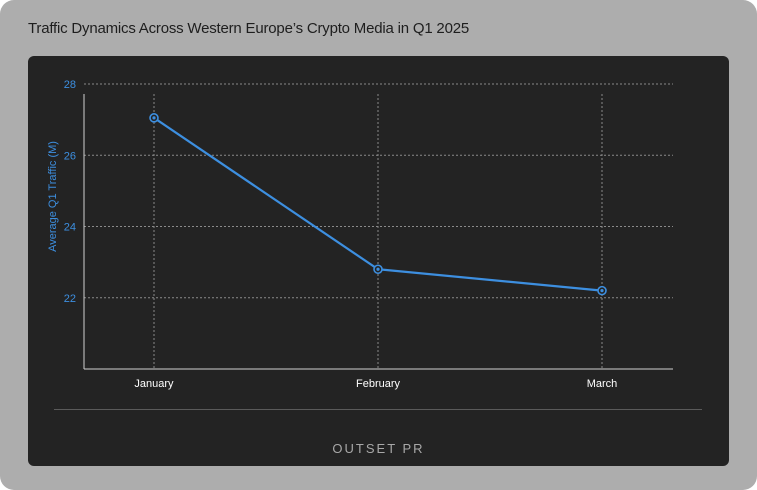 This screenshot has height=490, width=757. Describe the element at coordinates (70, 156) in the screenshot. I see `y-tick-label: 26` at that location.